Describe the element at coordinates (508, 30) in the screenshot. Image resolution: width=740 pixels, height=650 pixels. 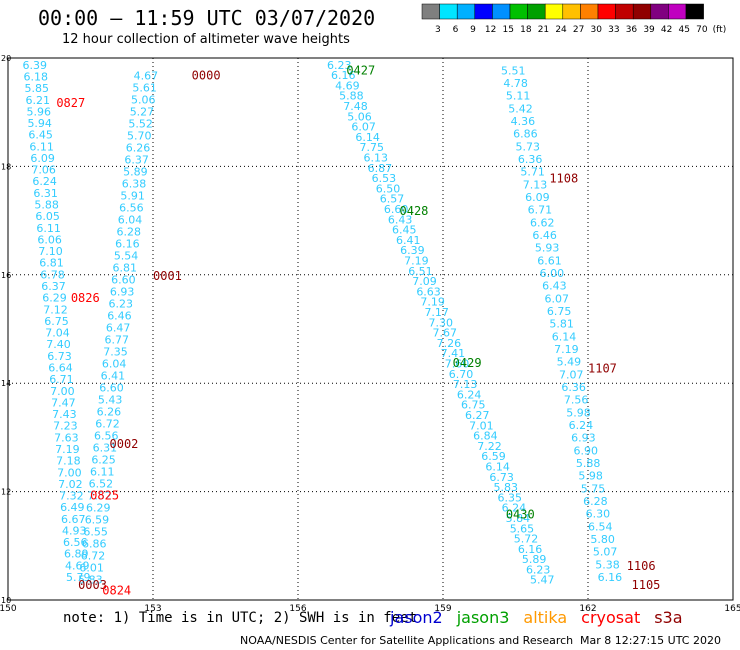
I see `colorbar-label: 15` at that location.